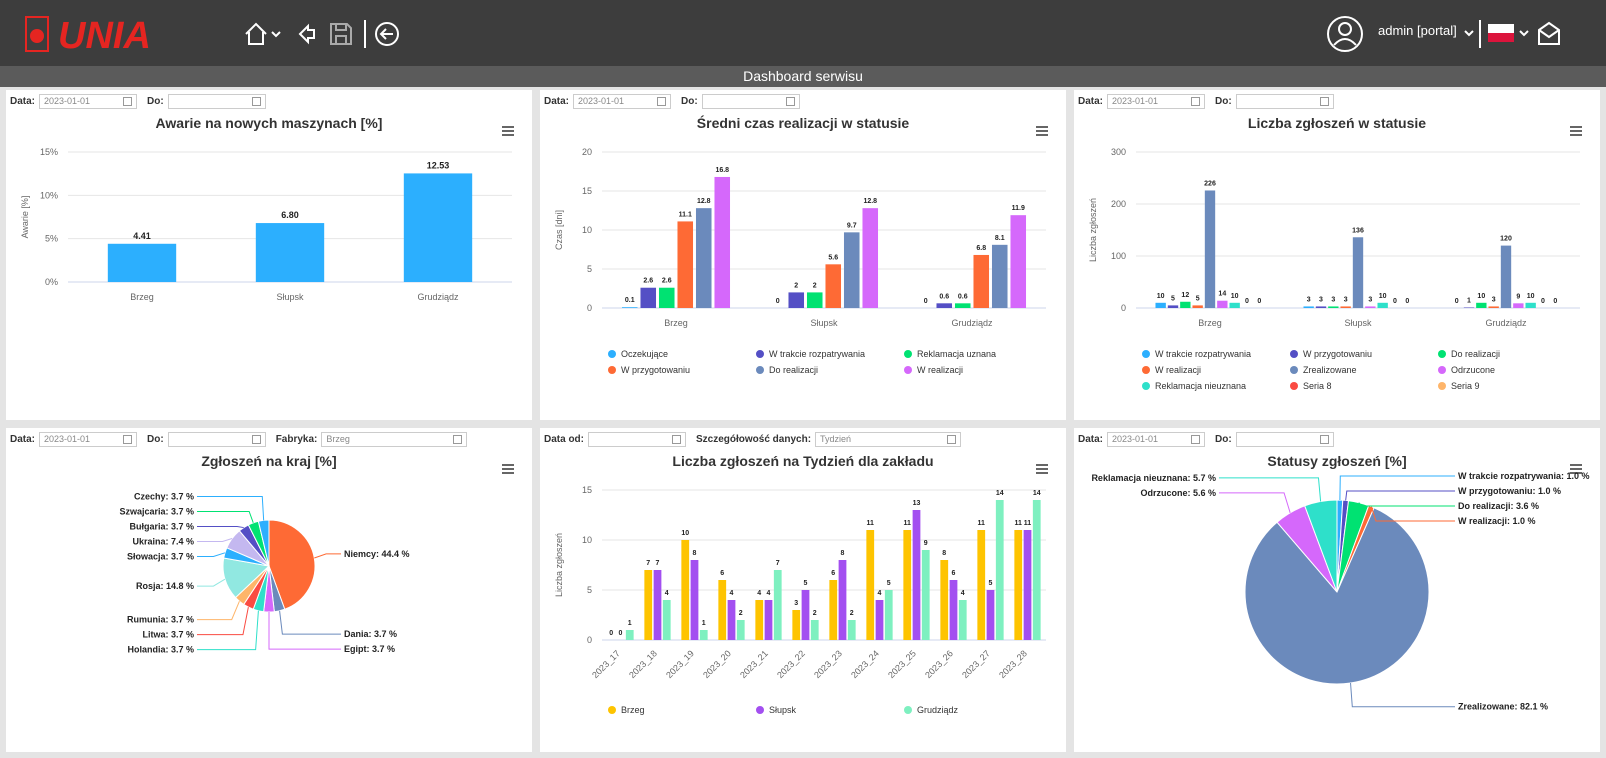  I want to click on y-tick-label: 5, so click(589, 590).